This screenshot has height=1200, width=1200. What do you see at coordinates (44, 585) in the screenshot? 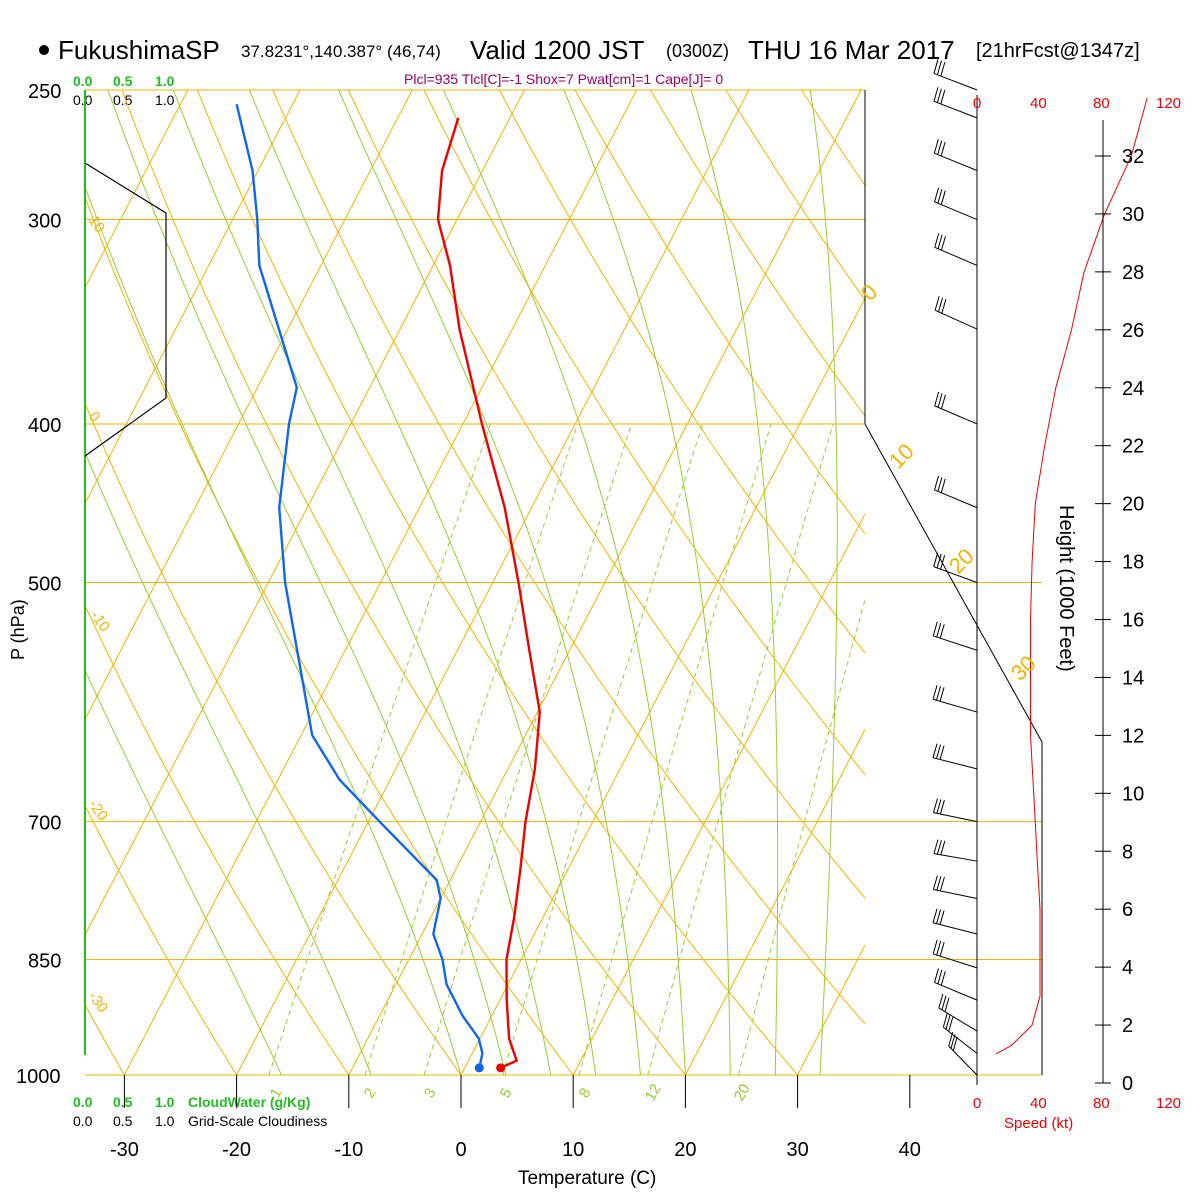
I see `pressure-tick-label: 500` at bounding box center [44, 585].